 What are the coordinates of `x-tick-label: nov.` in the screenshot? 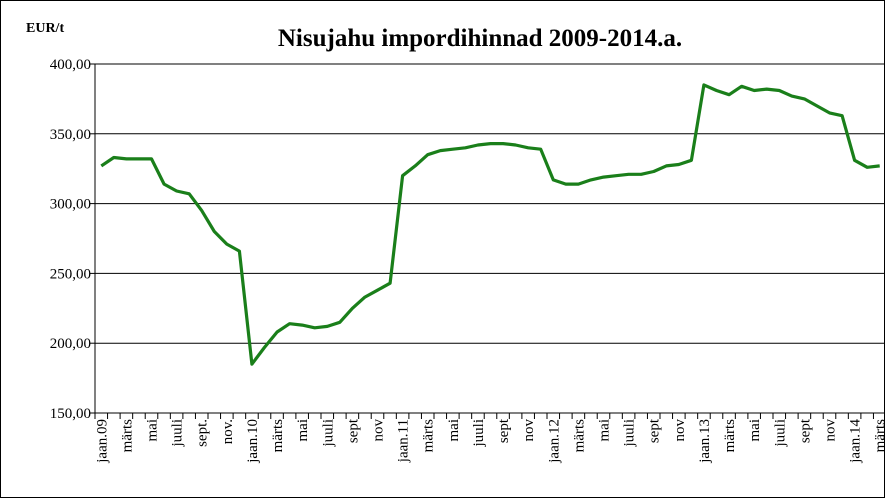 It's located at (228, 431).